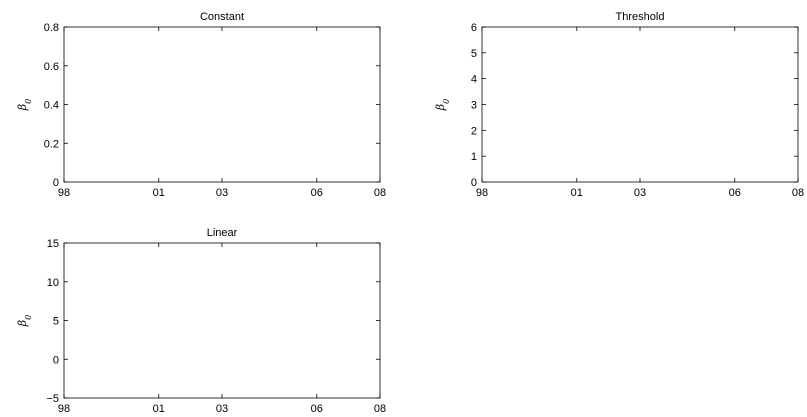  Describe the element at coordinates (474, 28) in the screenshot. I see `y-tick-label: 6` at that location.